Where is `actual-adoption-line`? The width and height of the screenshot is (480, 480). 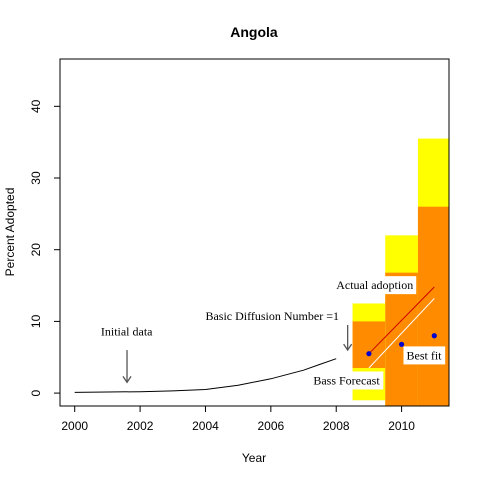
actual-adoption-line is located at coordinates (401, 320).